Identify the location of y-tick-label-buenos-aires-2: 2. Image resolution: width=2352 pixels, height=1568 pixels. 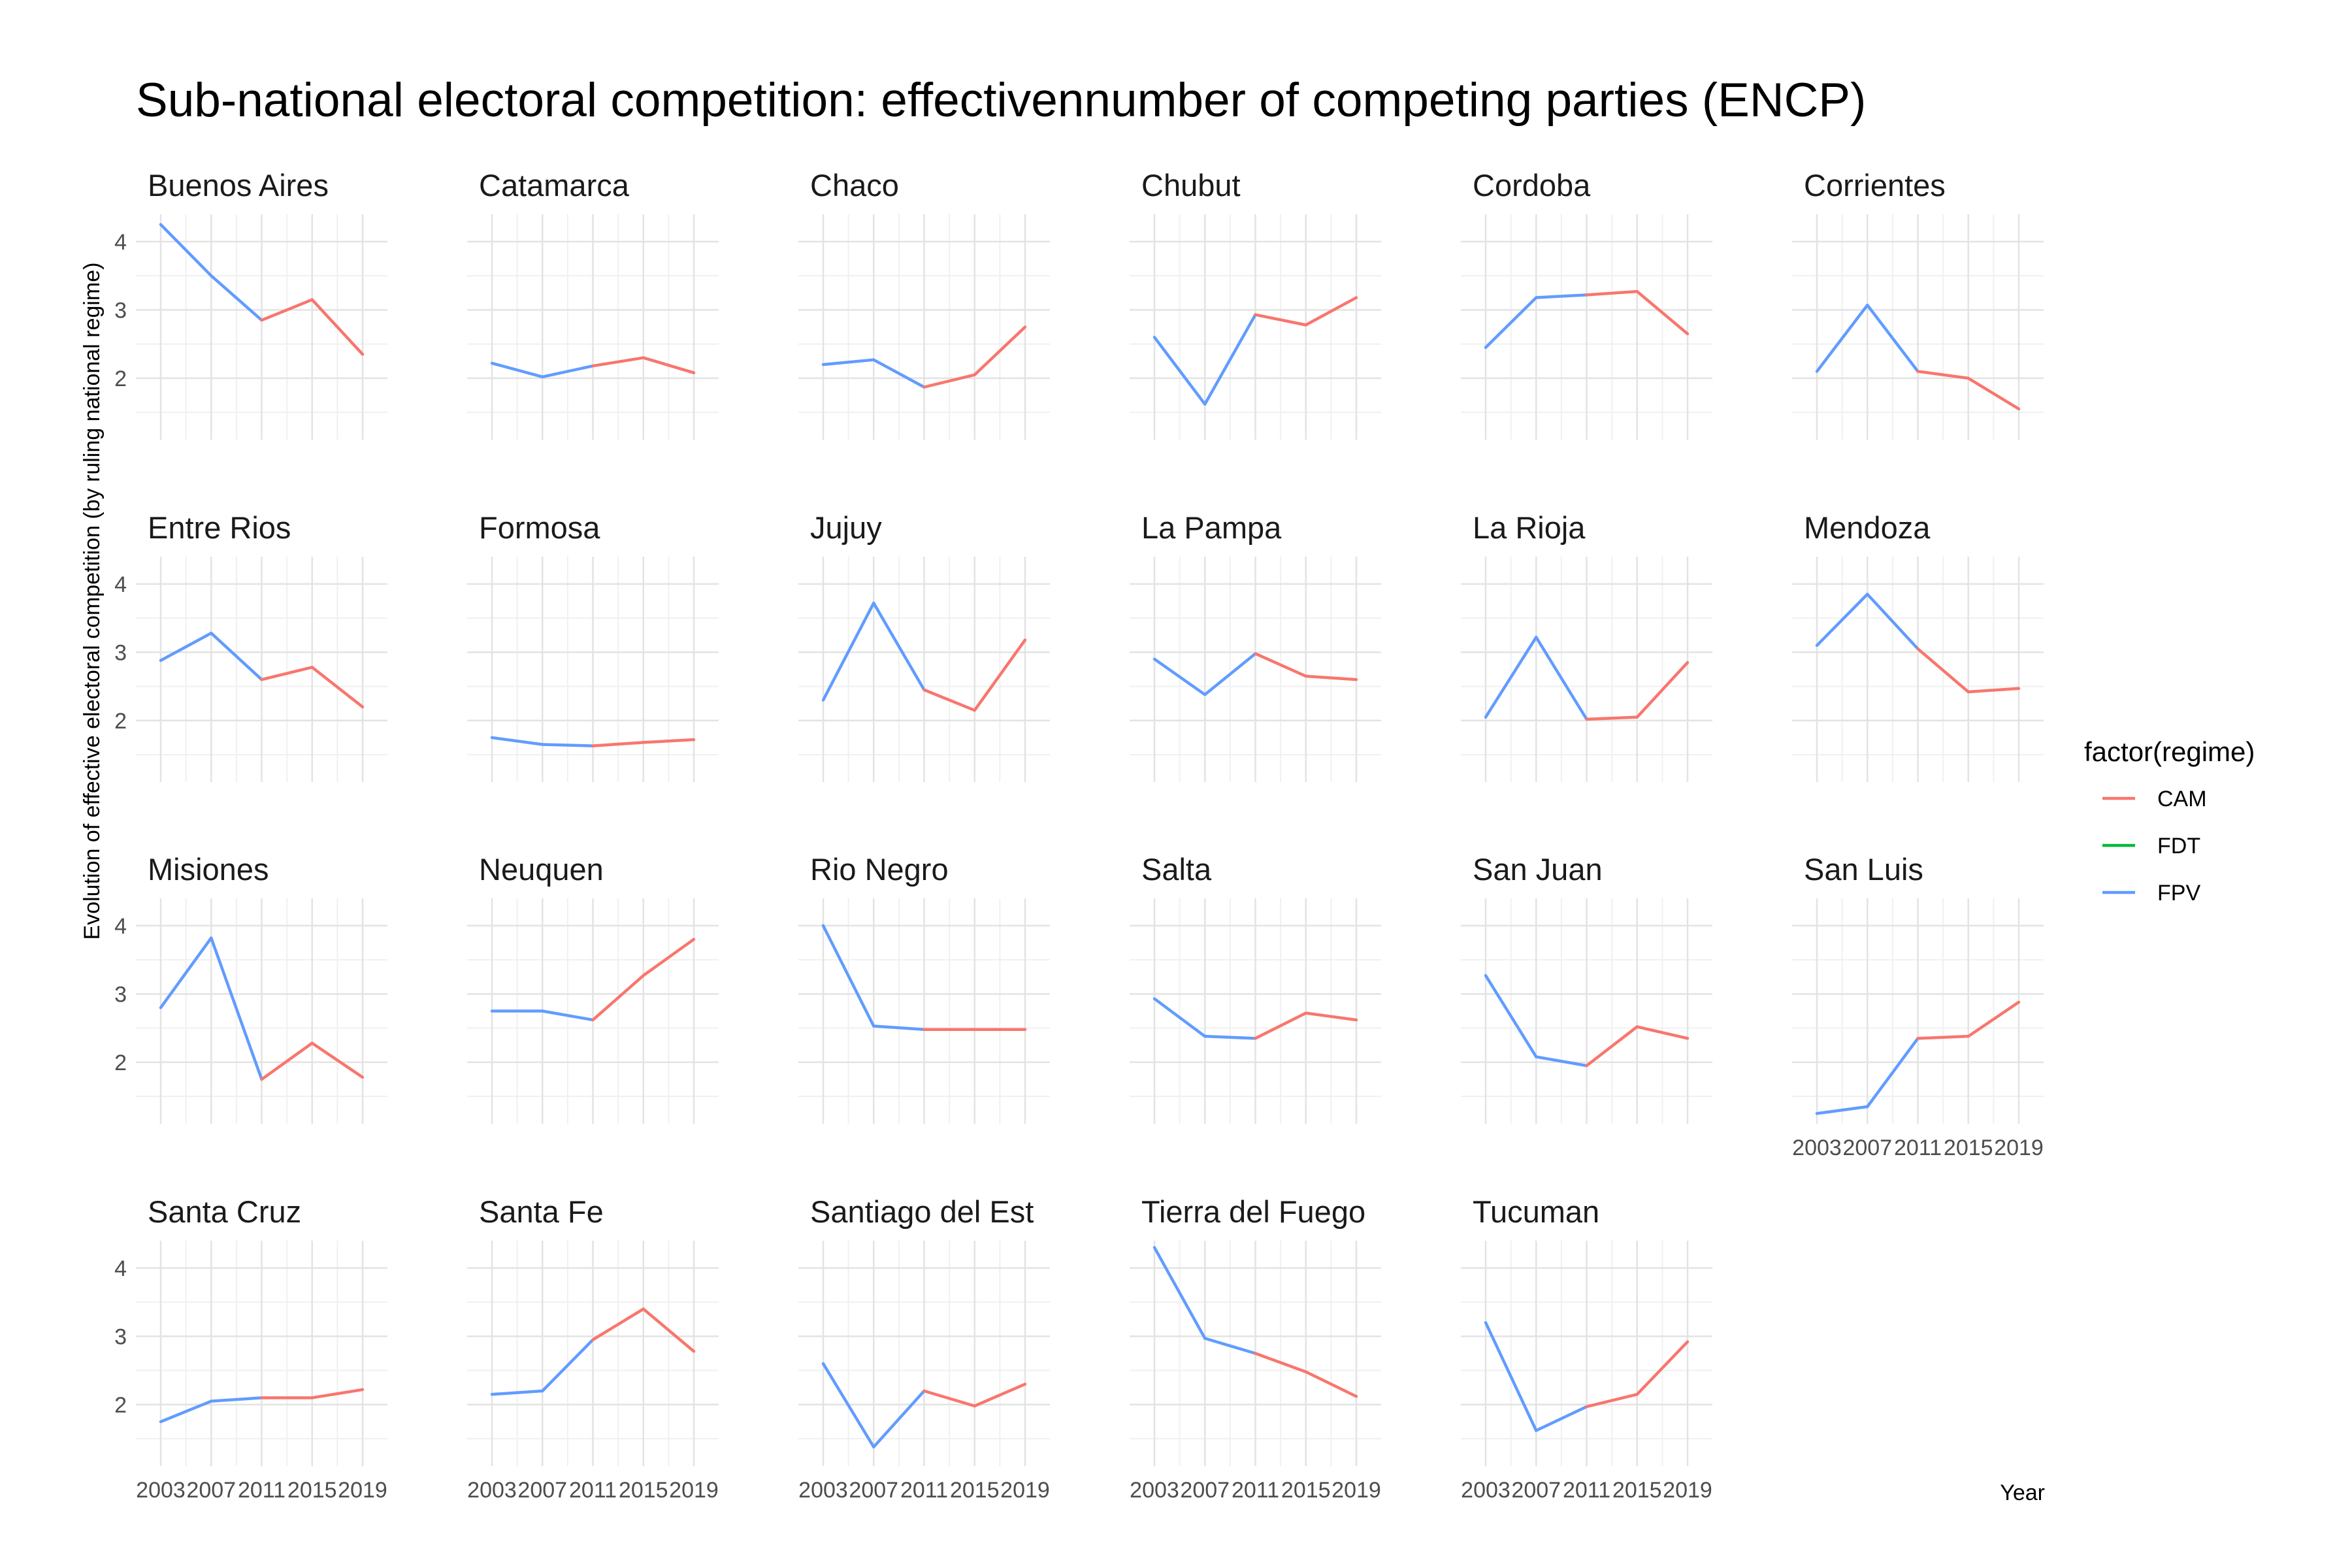
(120, 379).